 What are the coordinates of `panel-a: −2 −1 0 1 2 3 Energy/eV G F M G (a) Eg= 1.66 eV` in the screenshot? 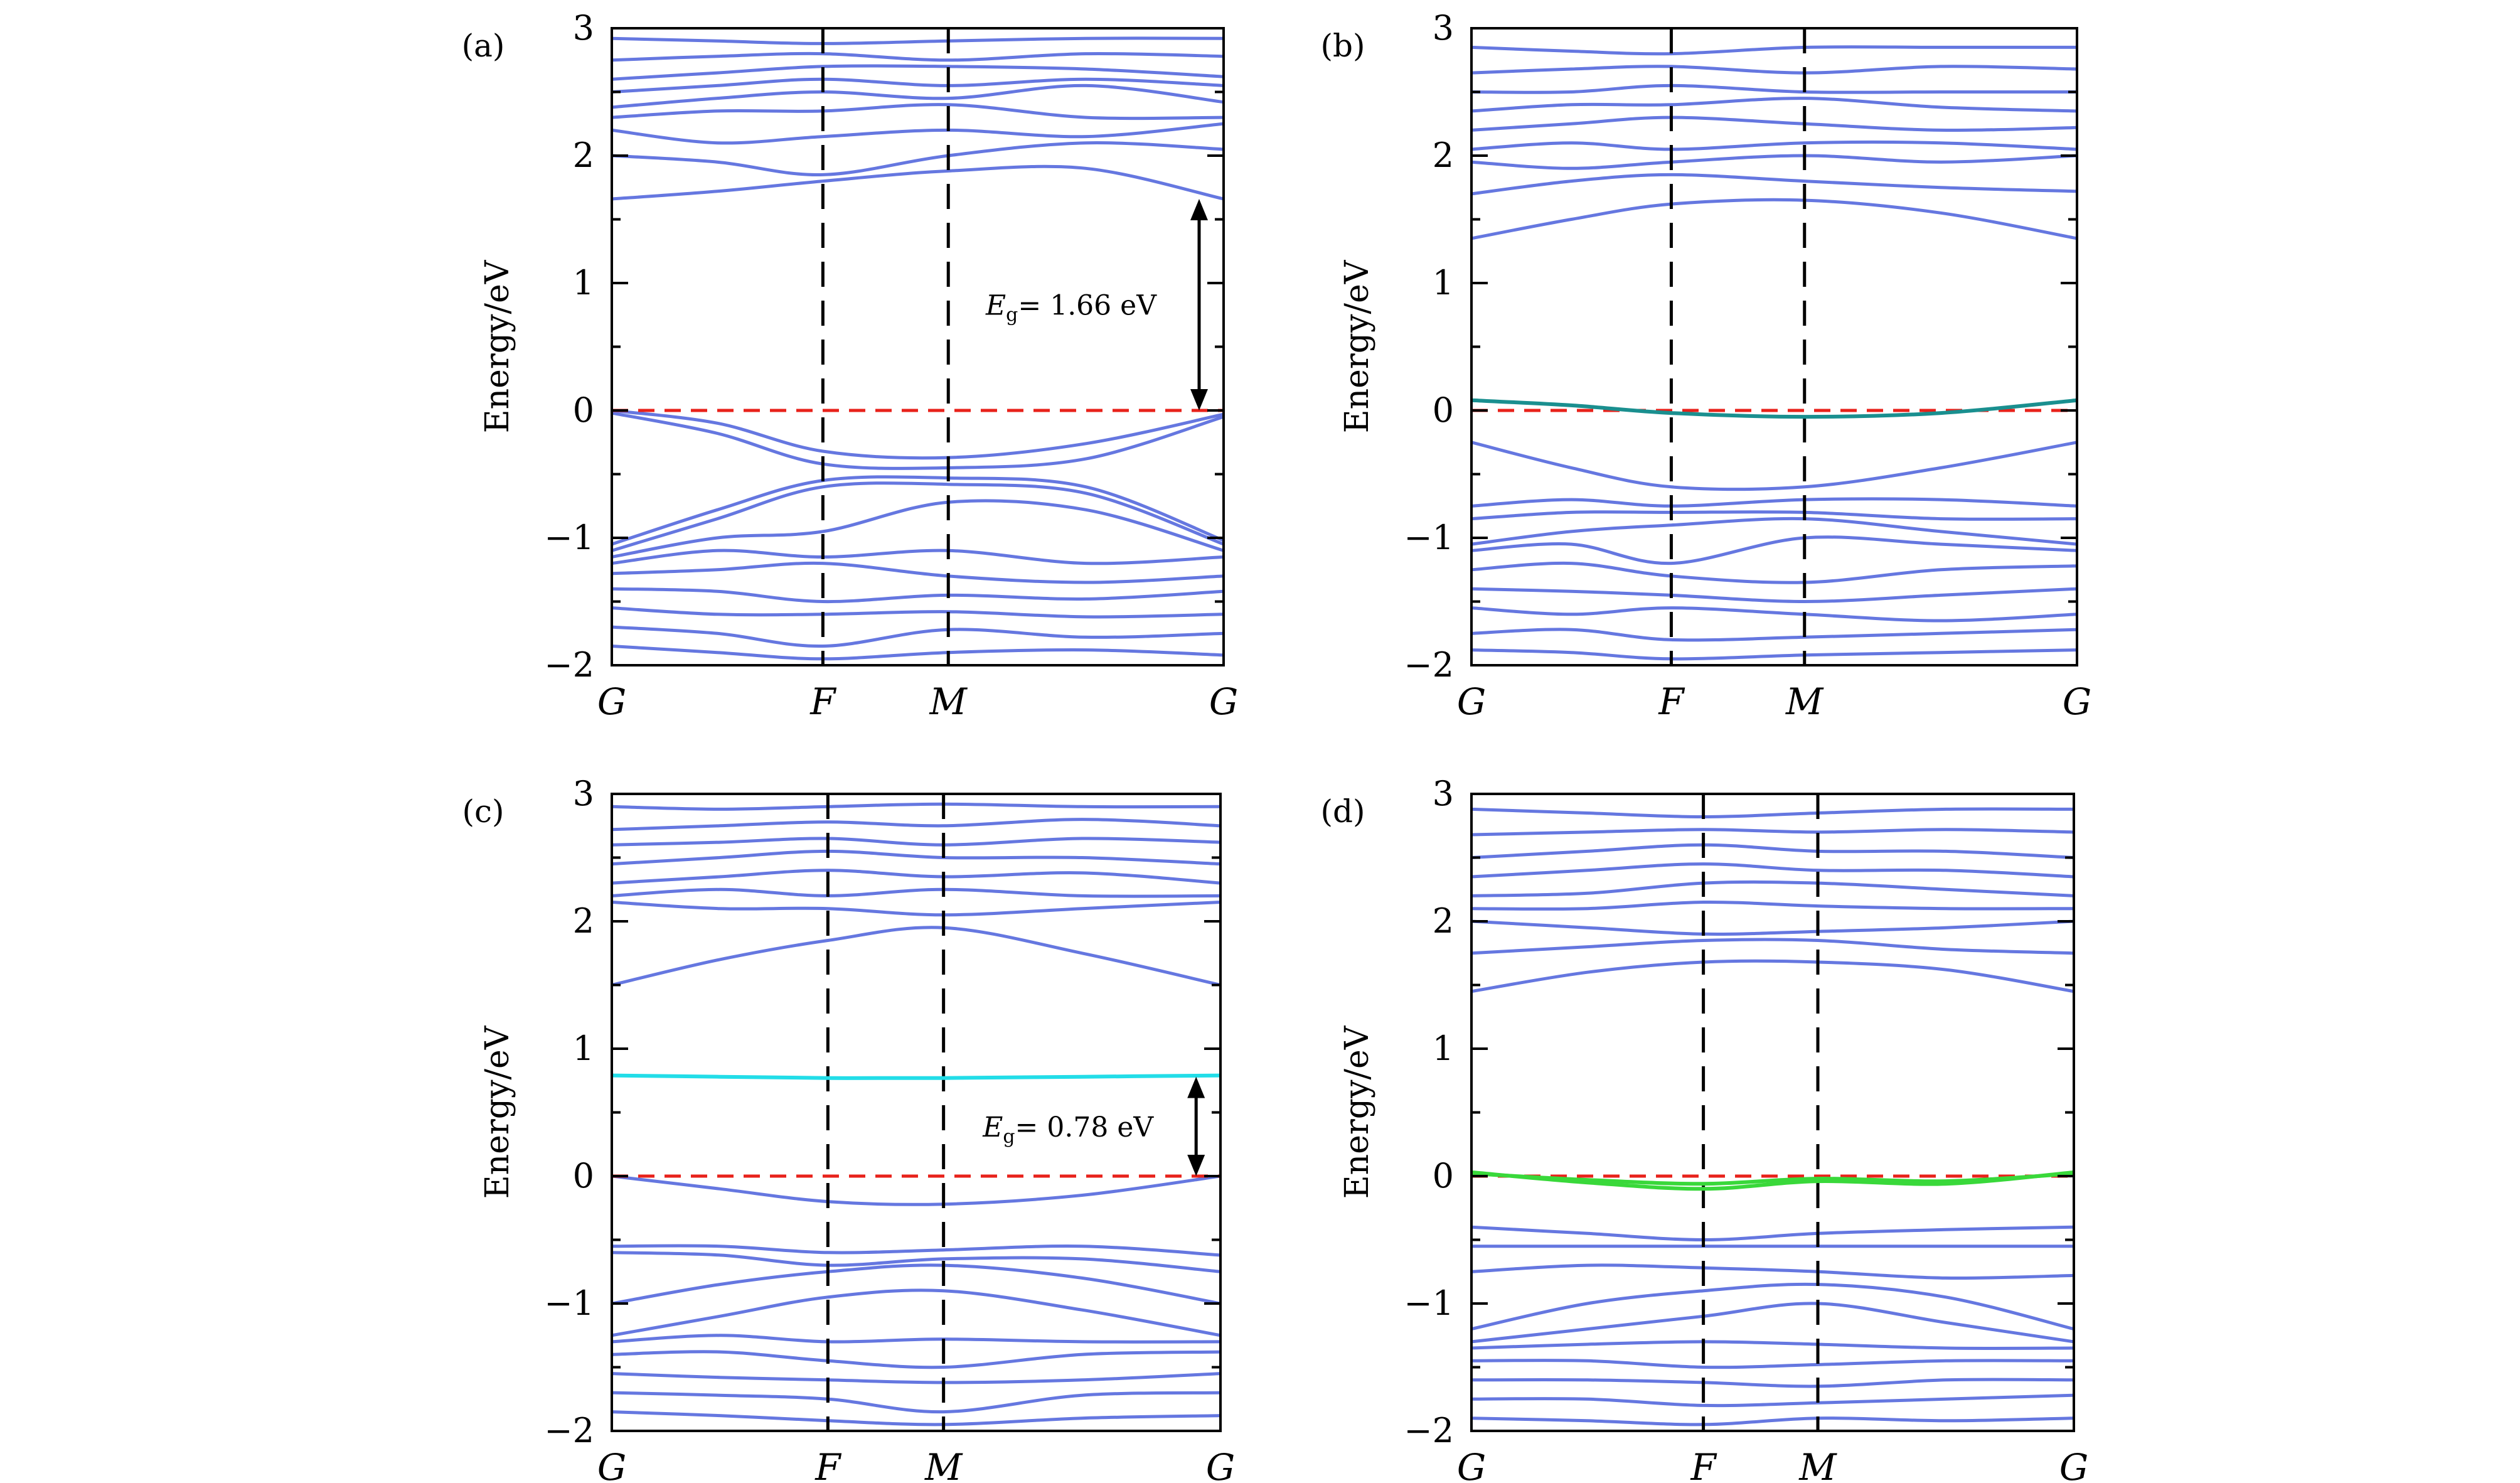 It's located at (850, 365).